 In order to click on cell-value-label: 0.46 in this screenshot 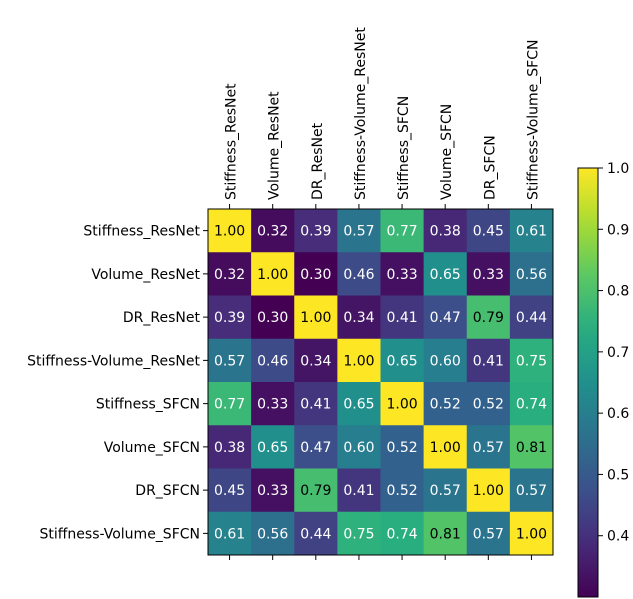, I will do `click(358, 275)`.